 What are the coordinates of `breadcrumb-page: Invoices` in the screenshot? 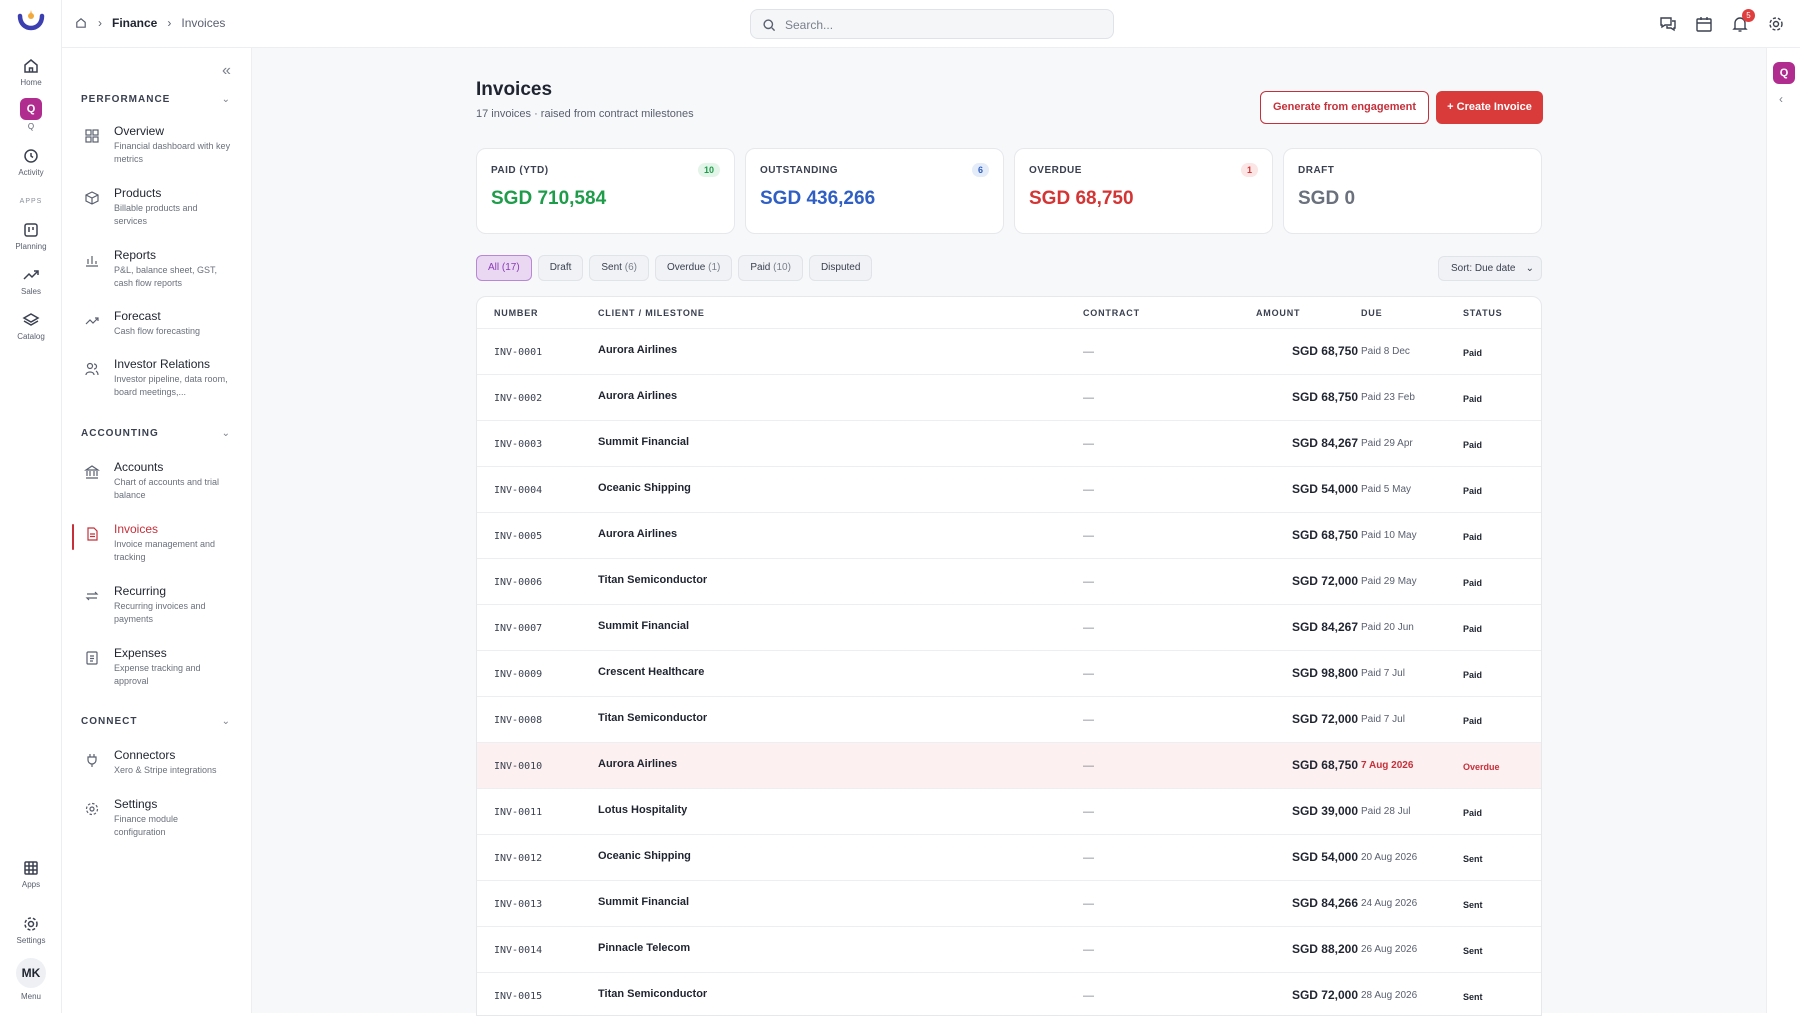 It's located at (203, 23).